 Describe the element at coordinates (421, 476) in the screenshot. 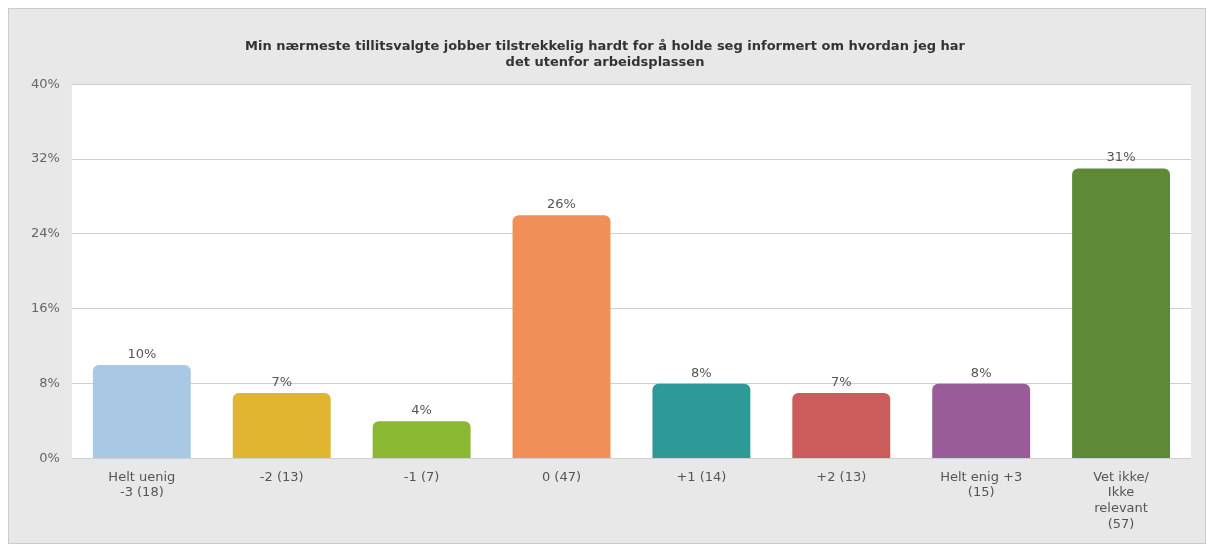

I see `x-tick-label: -1 (7)` at that location.